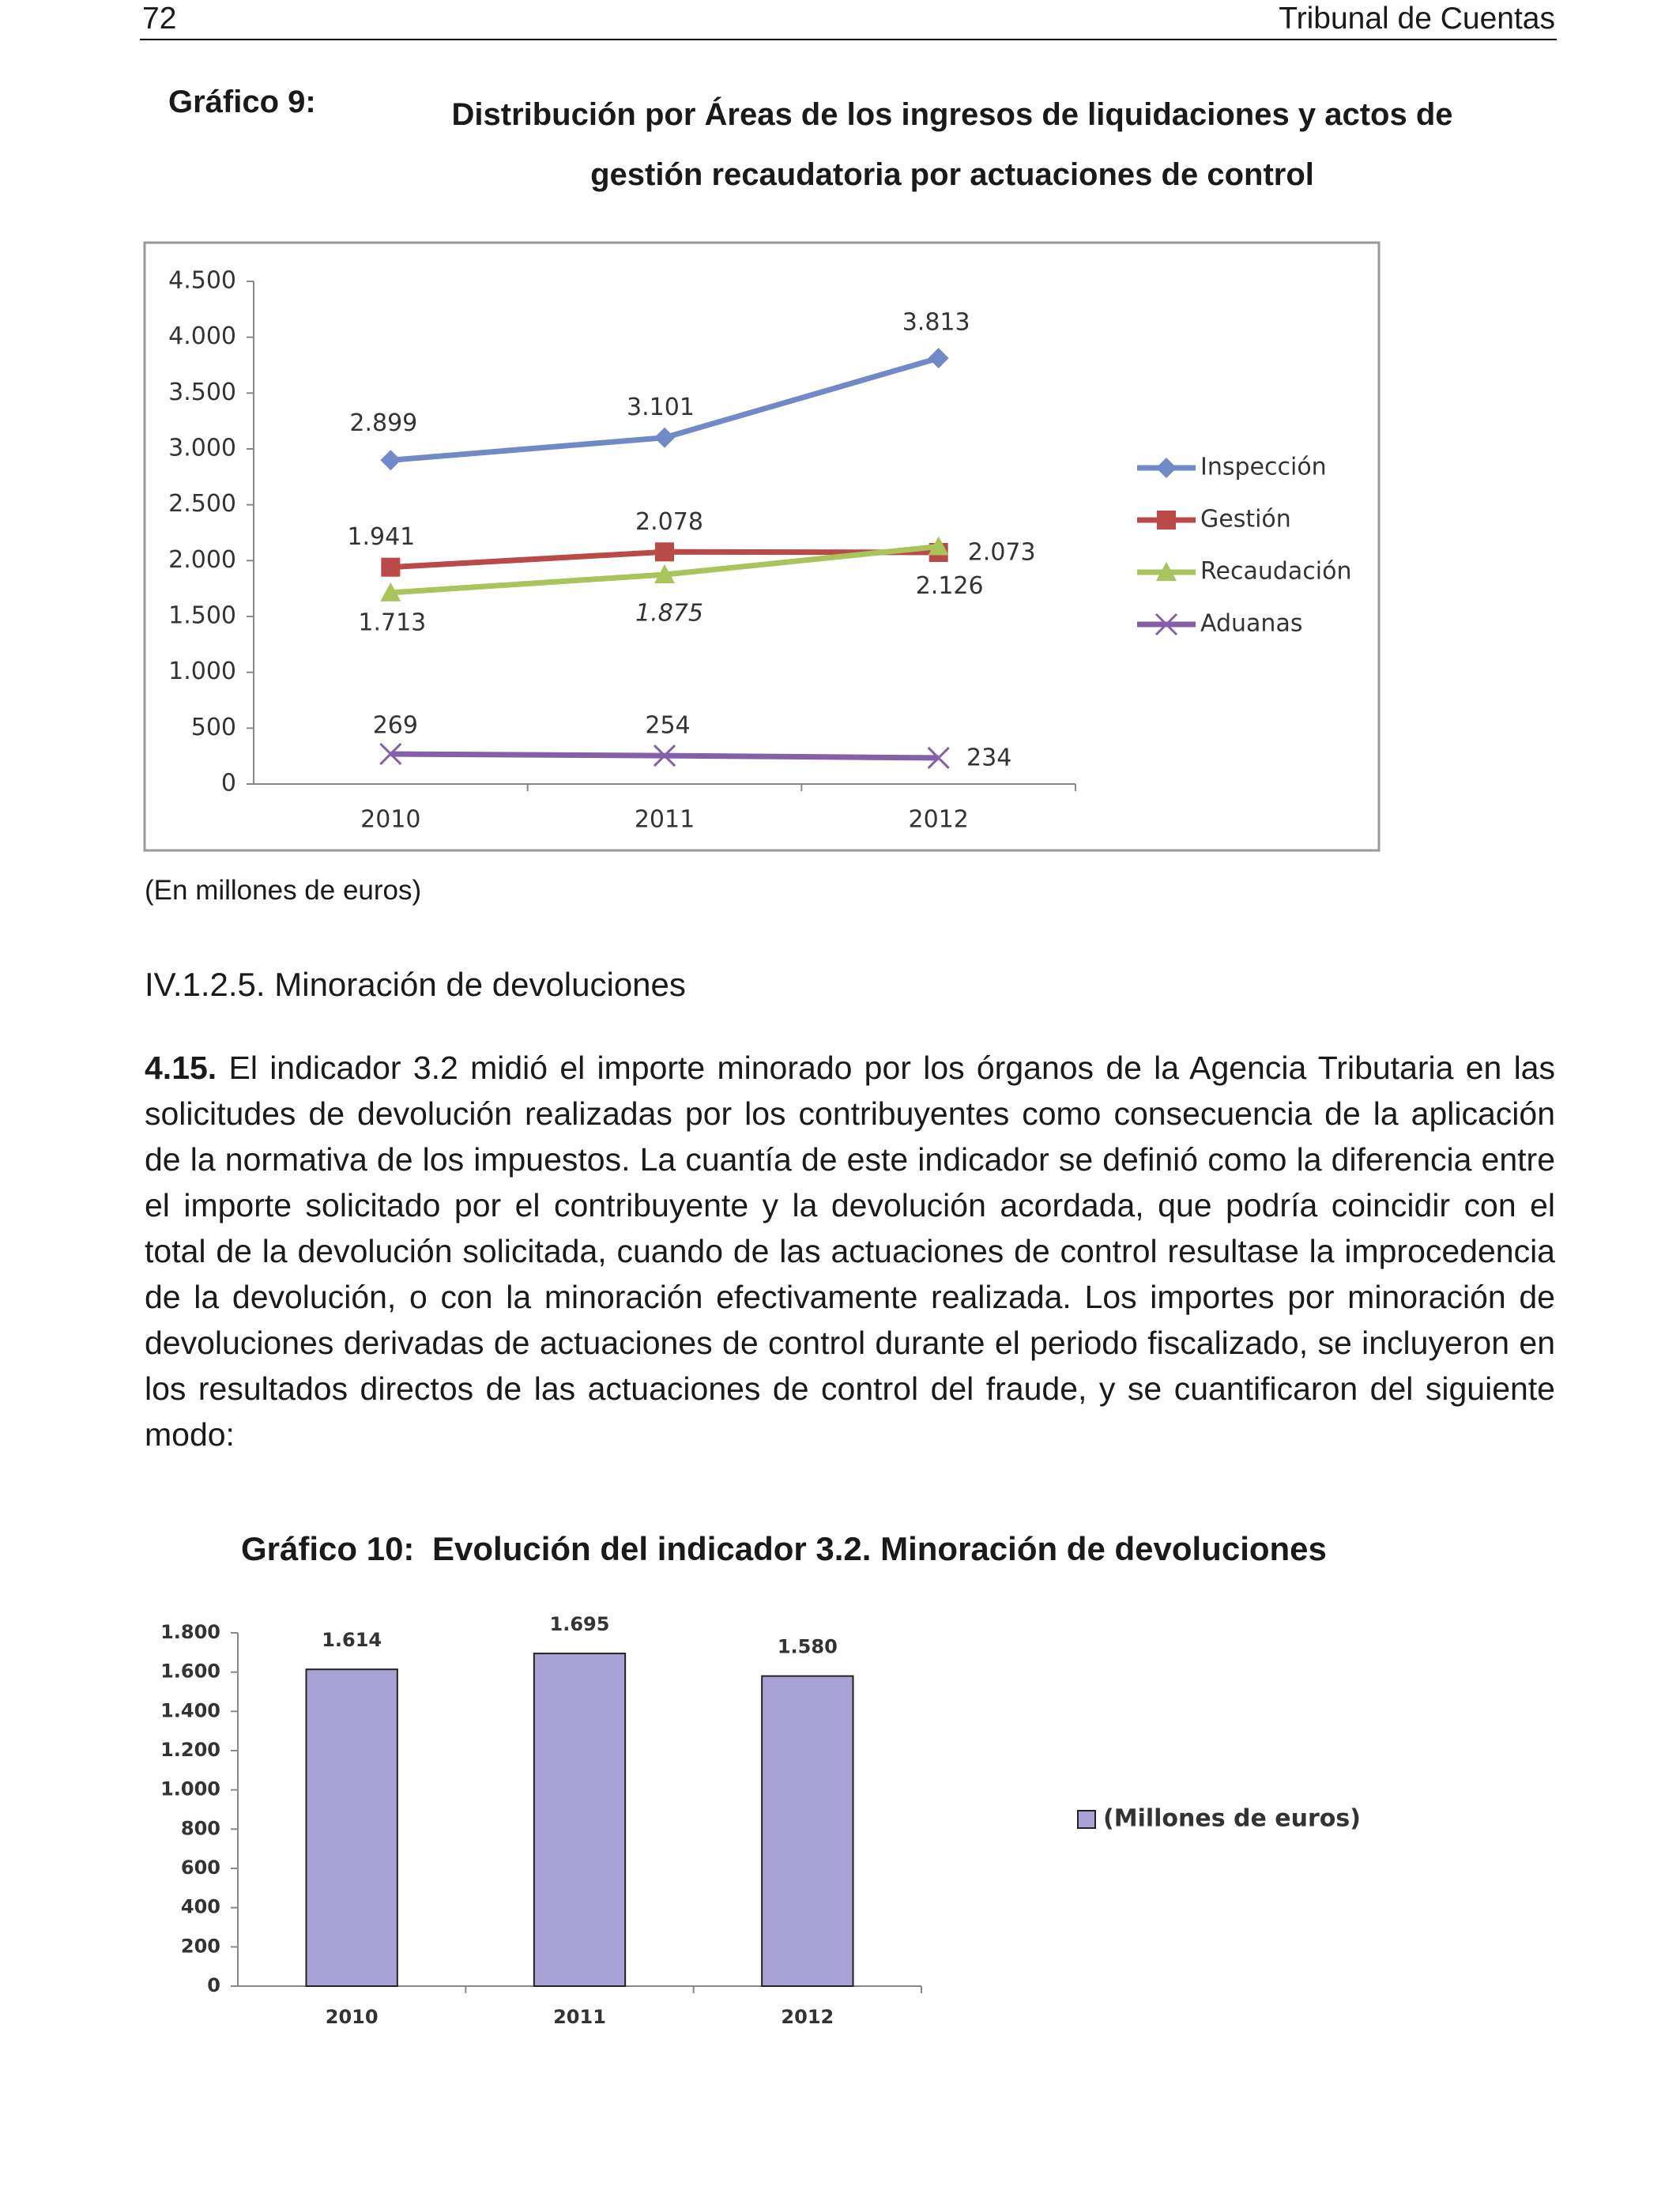 This screenshot has height=2194, width=1680. Describe the element at coordinates (202, 448) in the screenshot. I see `y-tick-label: 3.000` at that location.